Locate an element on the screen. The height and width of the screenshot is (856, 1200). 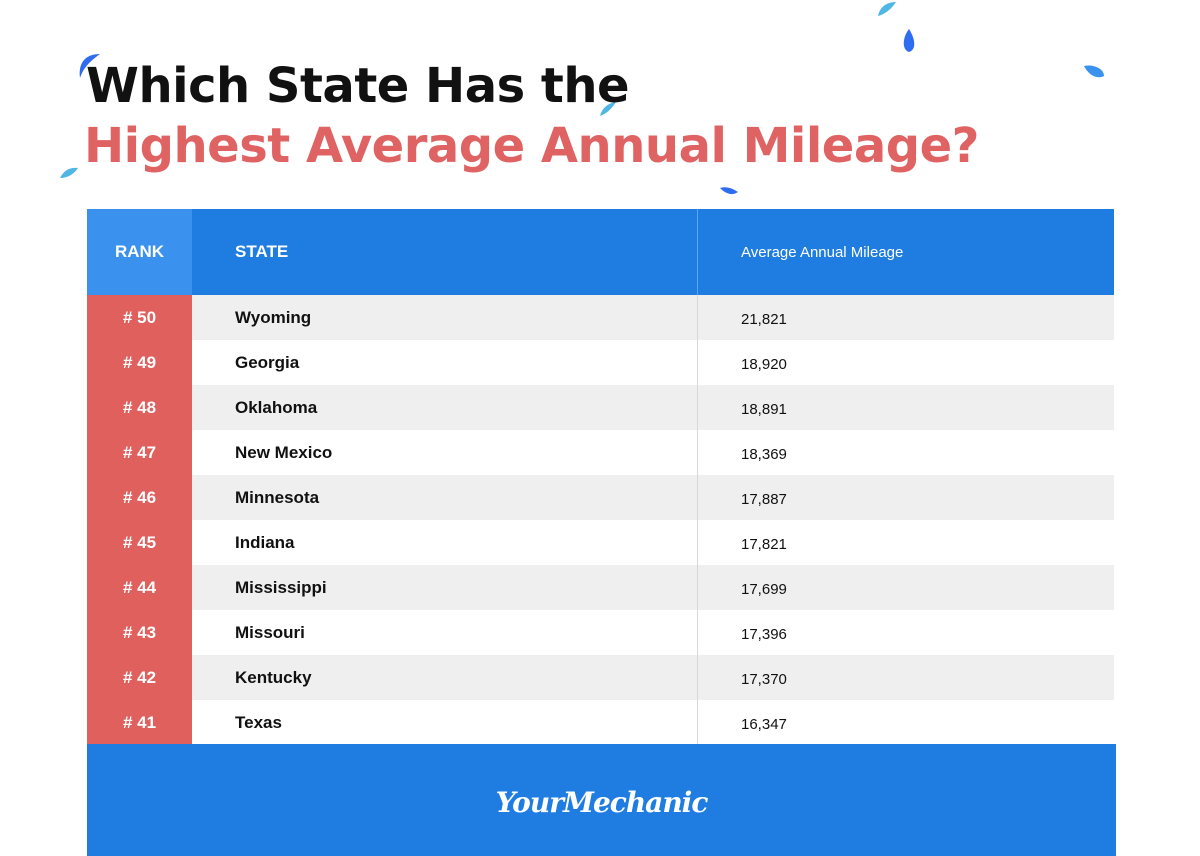
table-header: RANK STATE Average Annual Mileage is located at coordinates (600, 252).